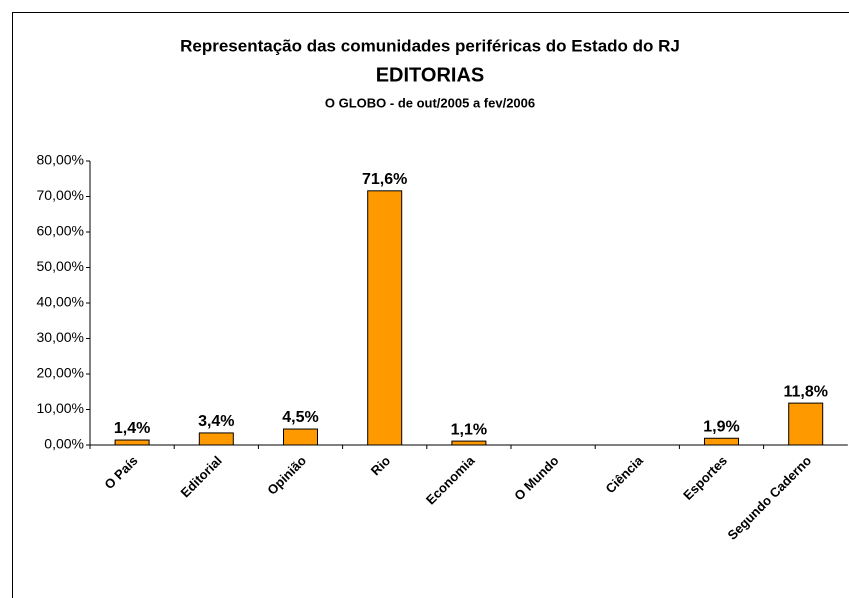  What do you see at coordinates (705, 478) in the screenshot?
I see `x-tick-label: Esportes` at bounding box center [705, 478].